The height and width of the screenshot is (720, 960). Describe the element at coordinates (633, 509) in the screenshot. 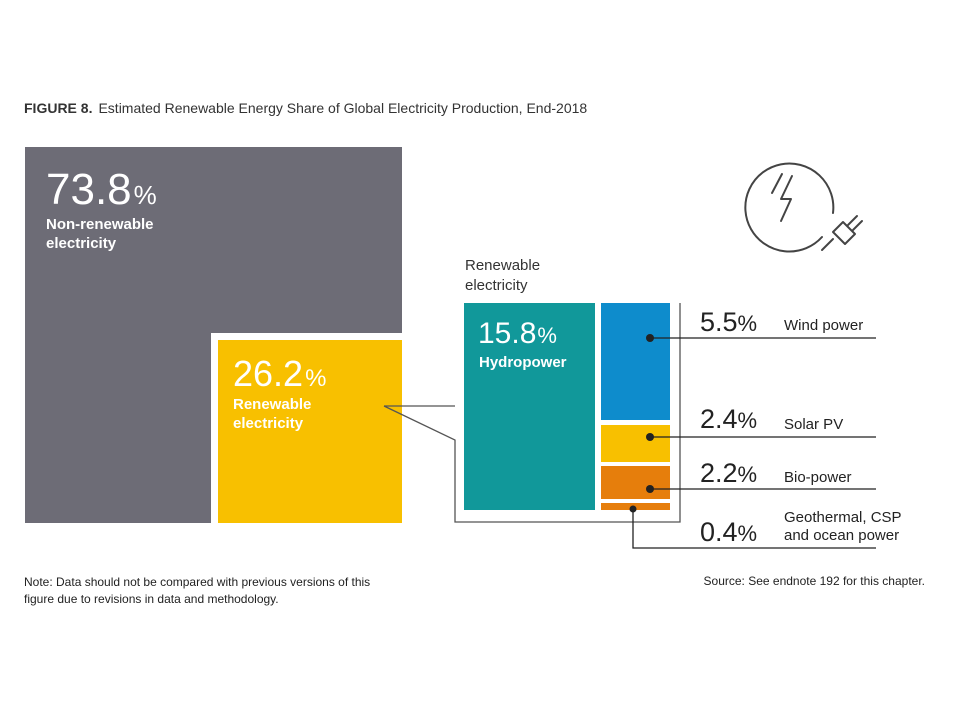

I see `geothermal-dot` at that location.